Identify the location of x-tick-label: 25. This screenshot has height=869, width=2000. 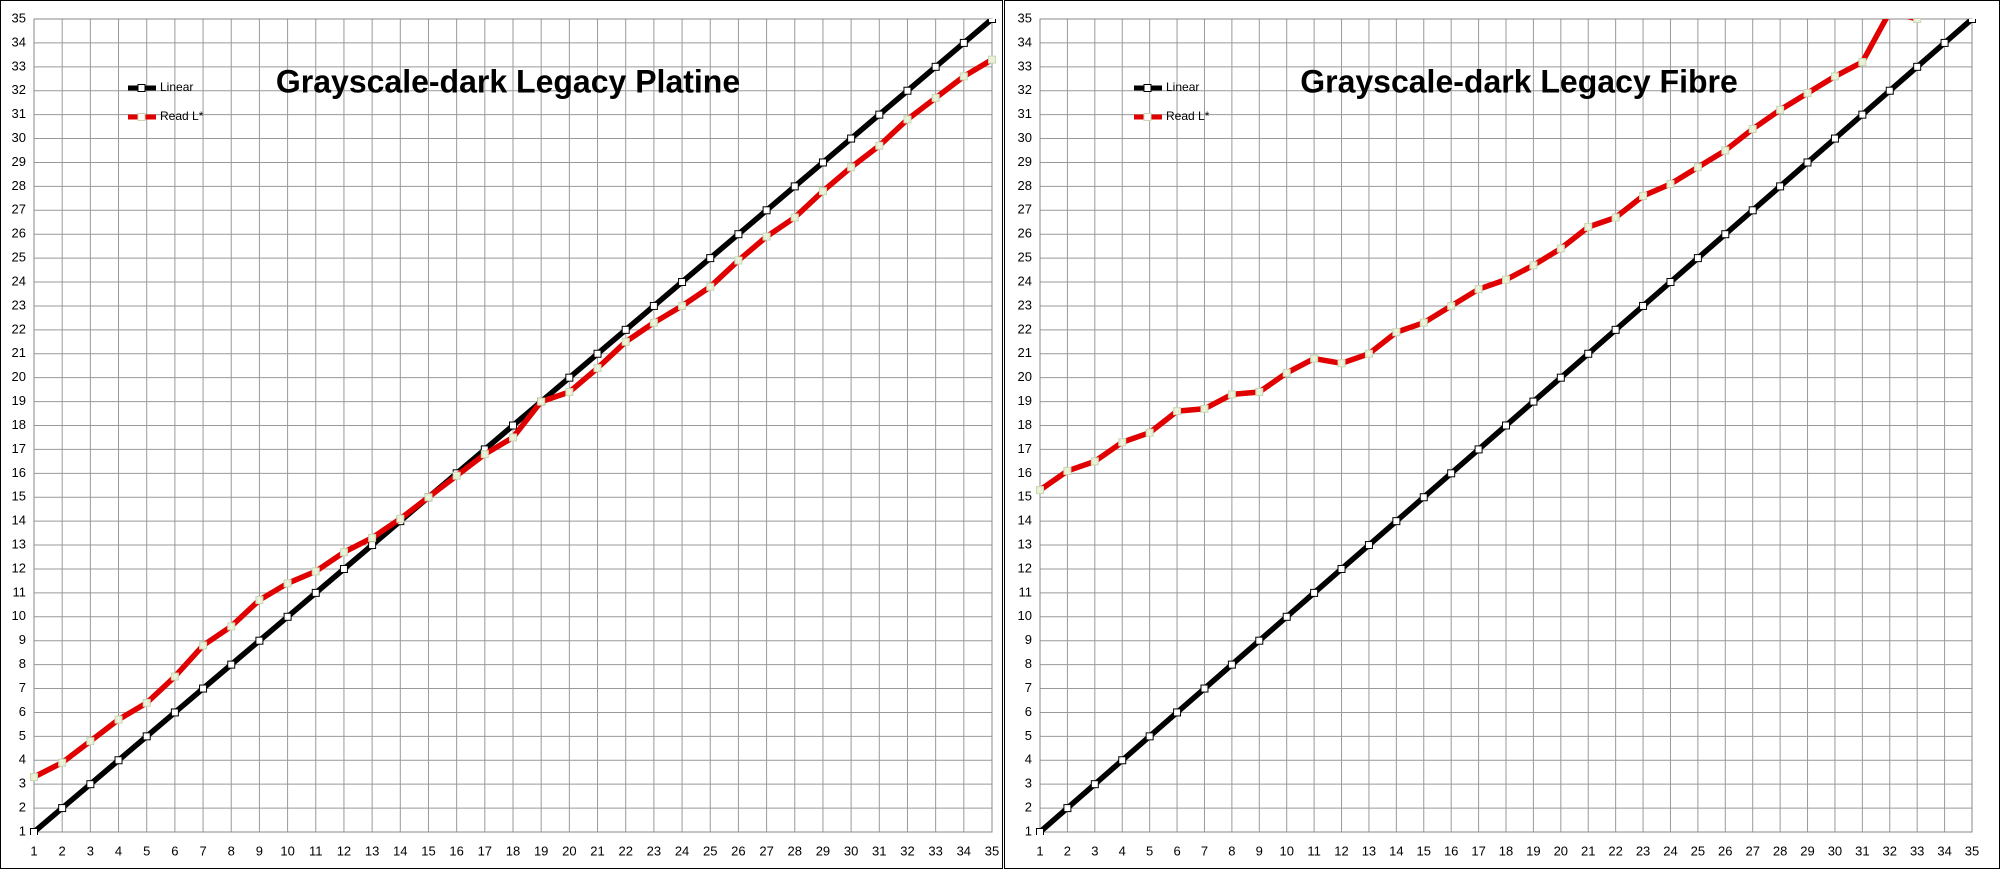
(1698, 850).